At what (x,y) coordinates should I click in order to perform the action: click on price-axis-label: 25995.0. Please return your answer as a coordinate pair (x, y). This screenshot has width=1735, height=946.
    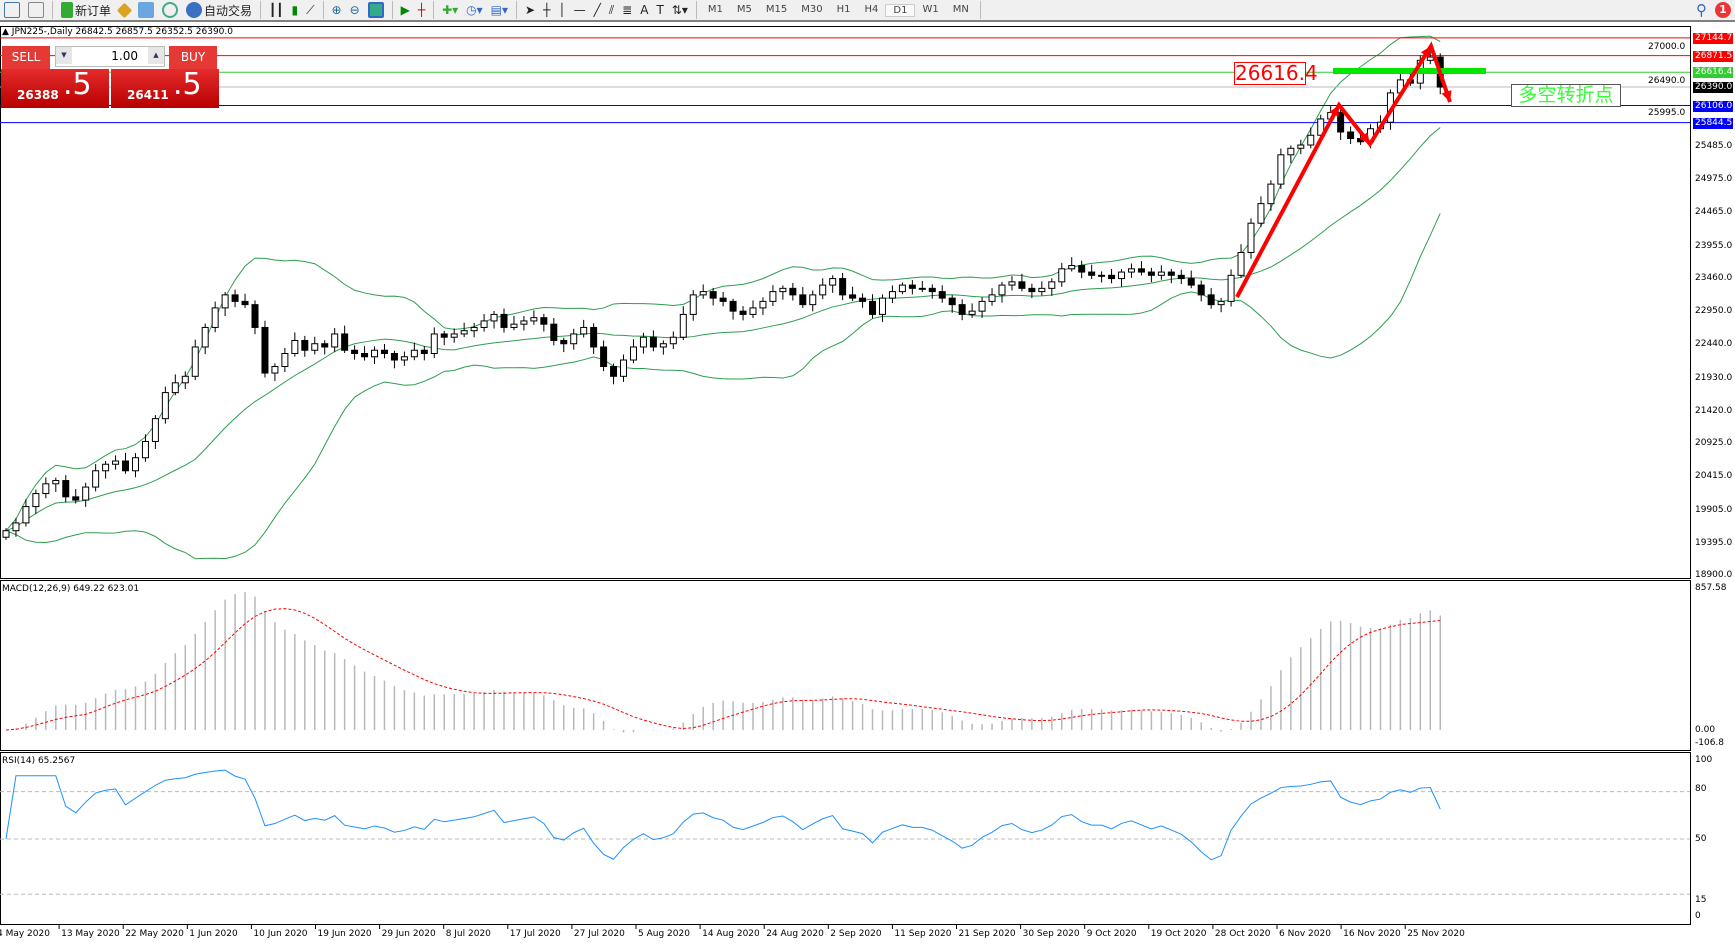
    Looking at the image, I should click on (1667, 112).